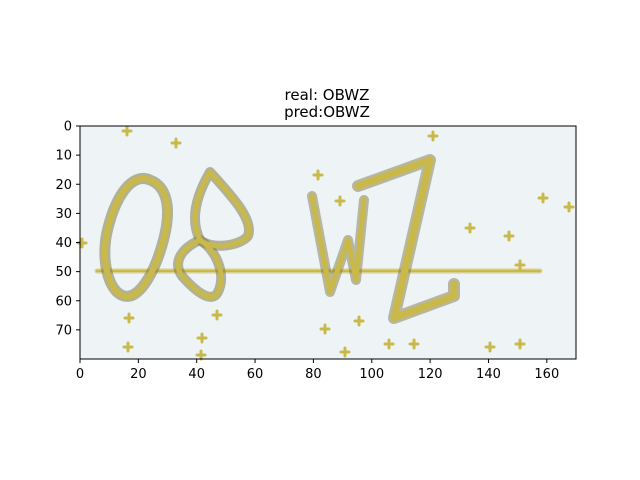 Image resolution: width=640 pixels, height=480 pixels. I want to click on x-tick-label-6: 120, so click(430, 374).